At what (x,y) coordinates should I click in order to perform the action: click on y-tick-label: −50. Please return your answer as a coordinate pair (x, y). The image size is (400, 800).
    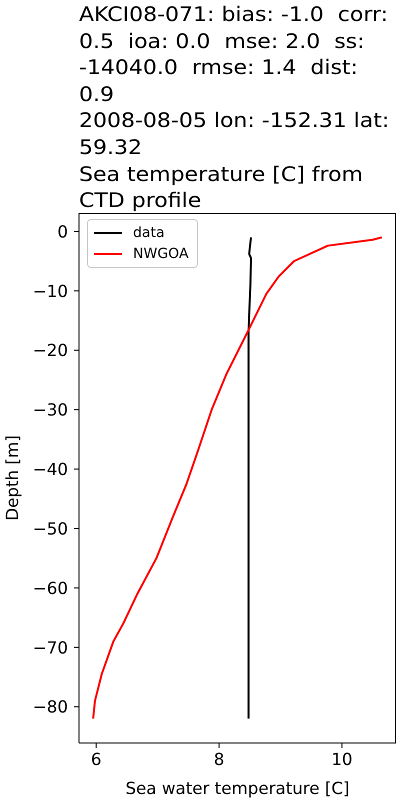
    Looking at the image, I should click on (50, 528).